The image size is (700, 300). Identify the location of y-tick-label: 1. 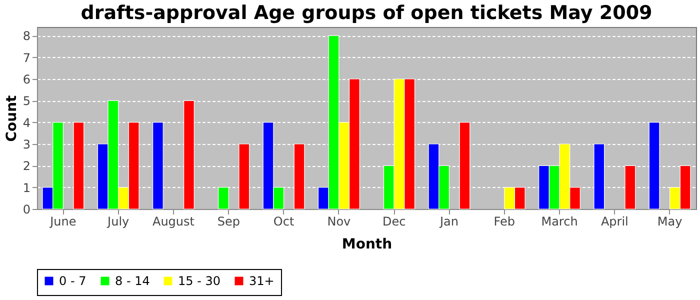
(26, 187).